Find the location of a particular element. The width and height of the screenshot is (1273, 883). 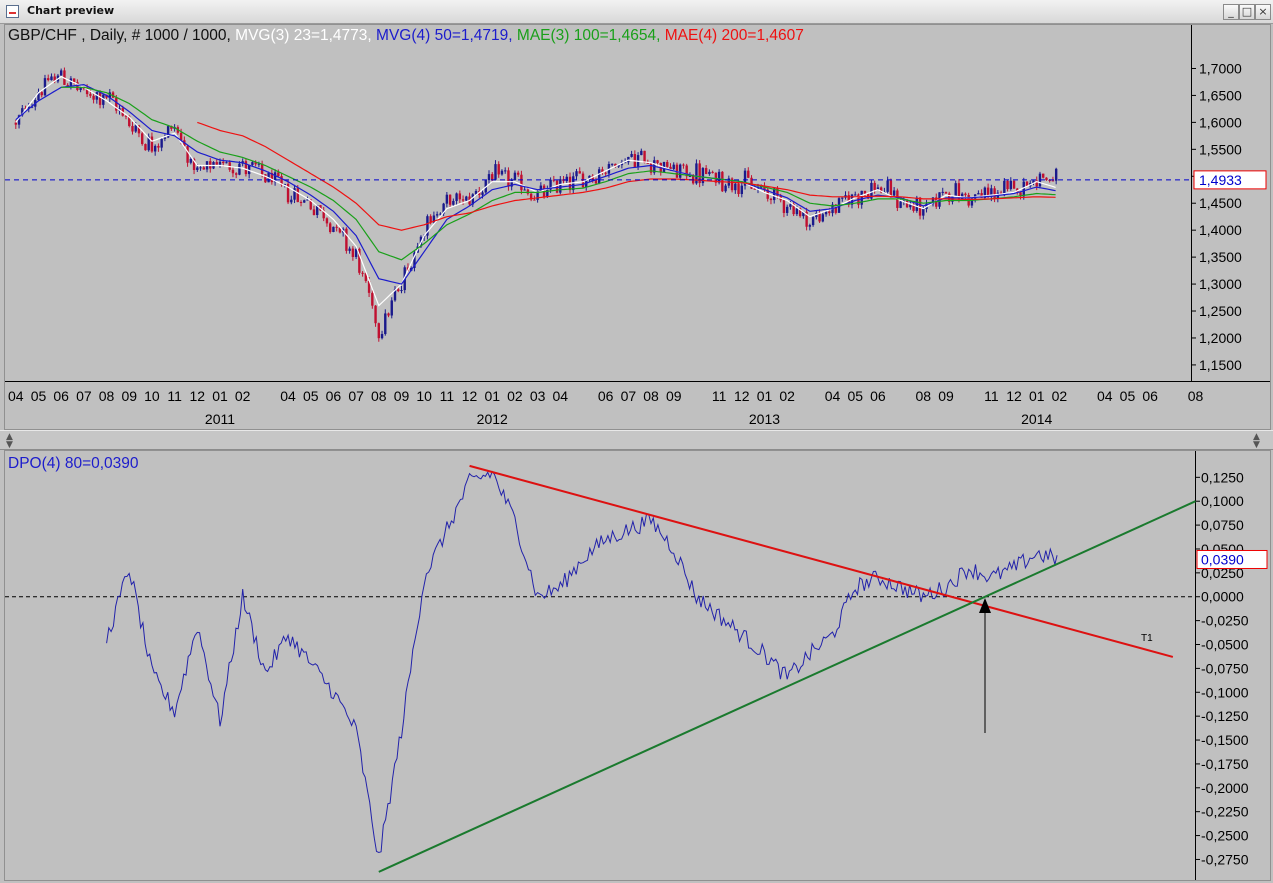

x-year-label: 2011 is located at coordinates (220, 419).